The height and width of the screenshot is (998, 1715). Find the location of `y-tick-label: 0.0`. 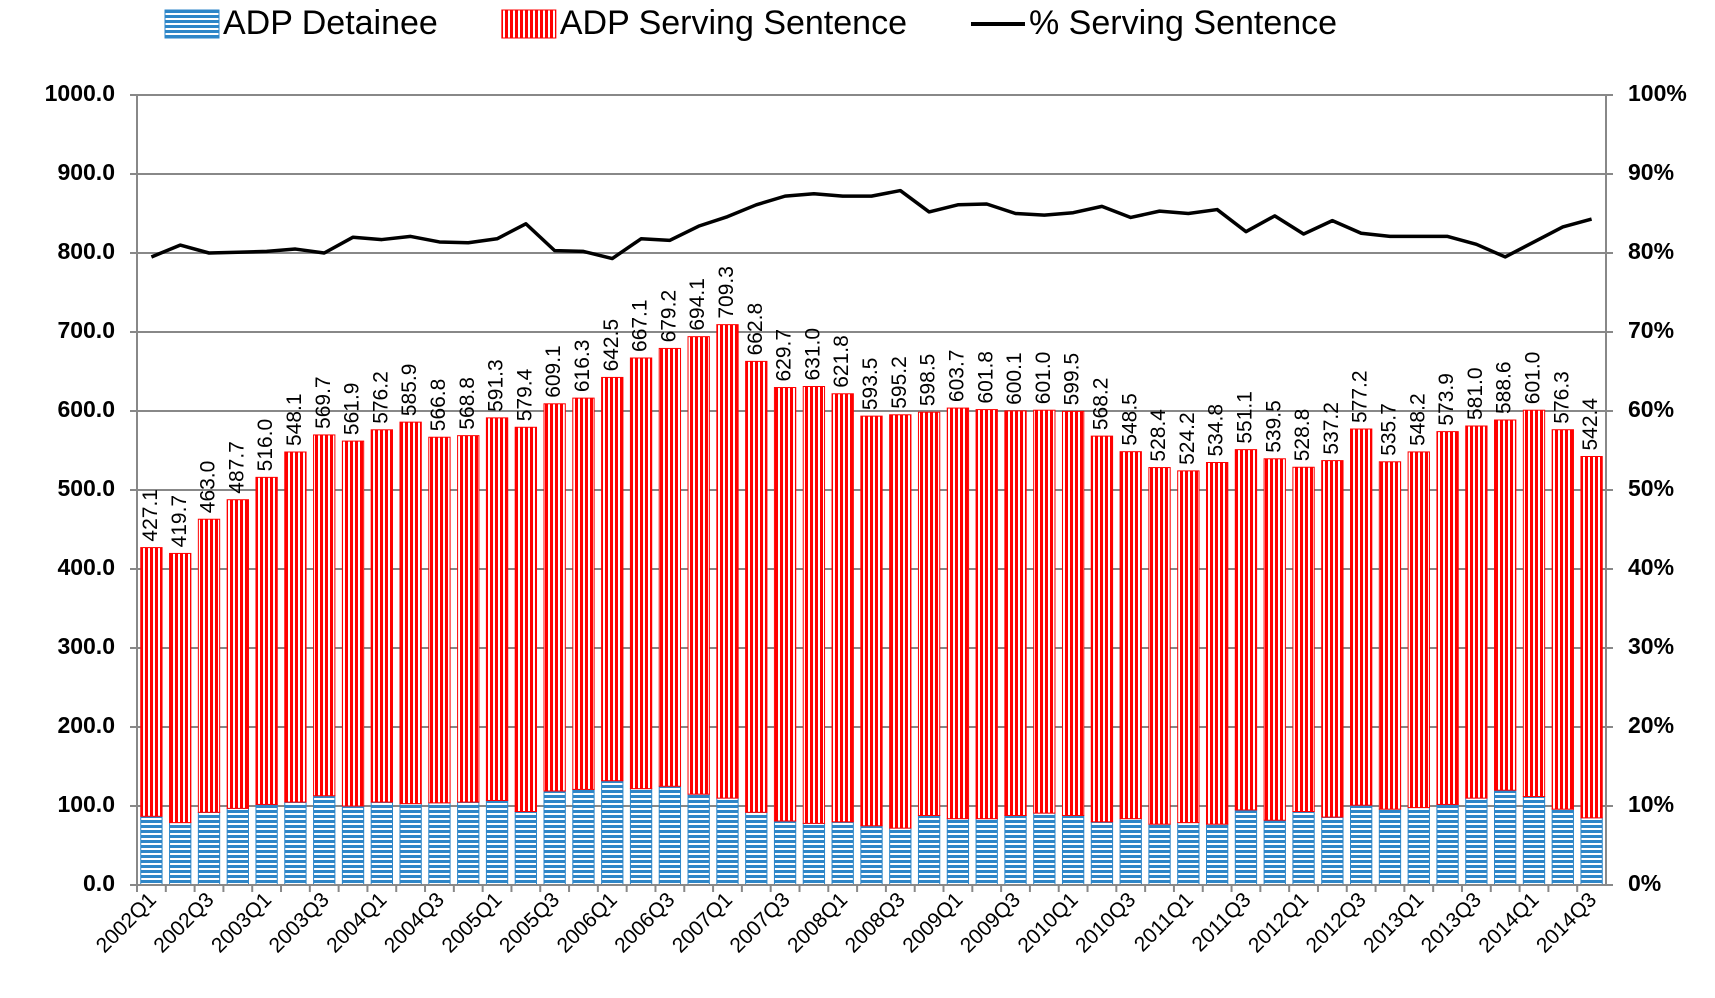

y-tick-label: 0.0 is located at coordinates (99, 883).